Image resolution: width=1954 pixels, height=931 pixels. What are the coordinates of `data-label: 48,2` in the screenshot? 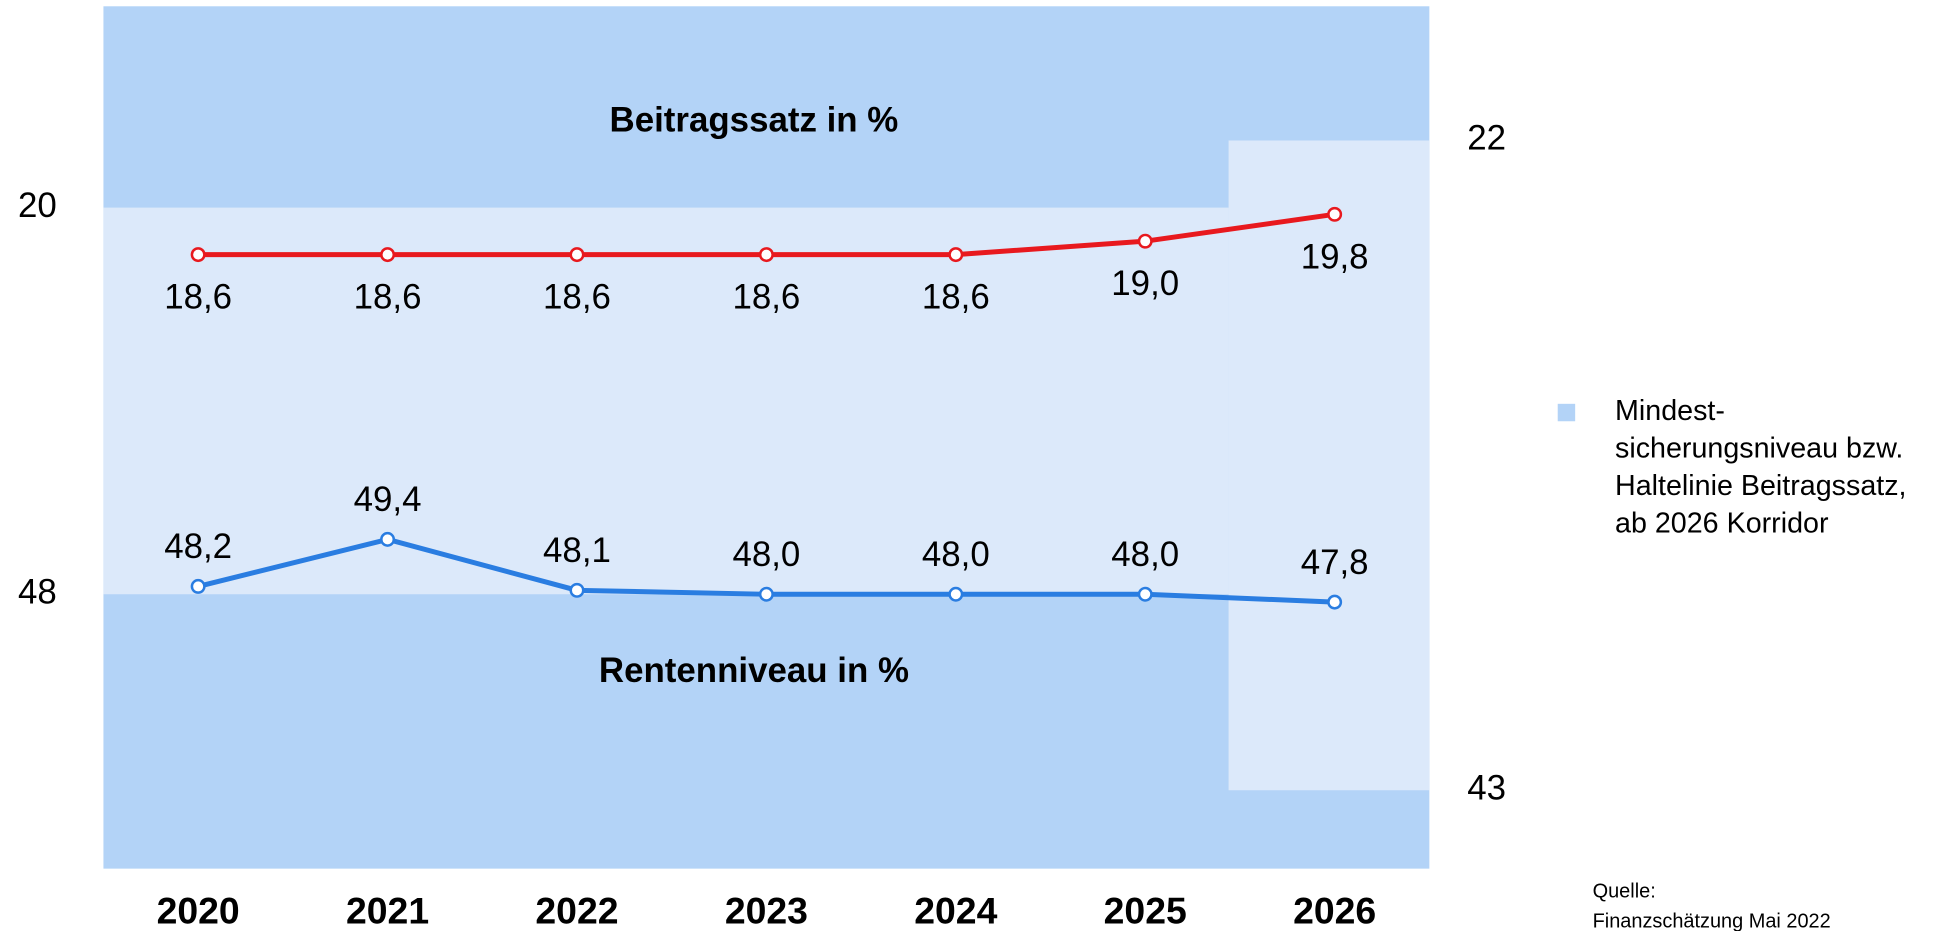 It's located at (198, 546).